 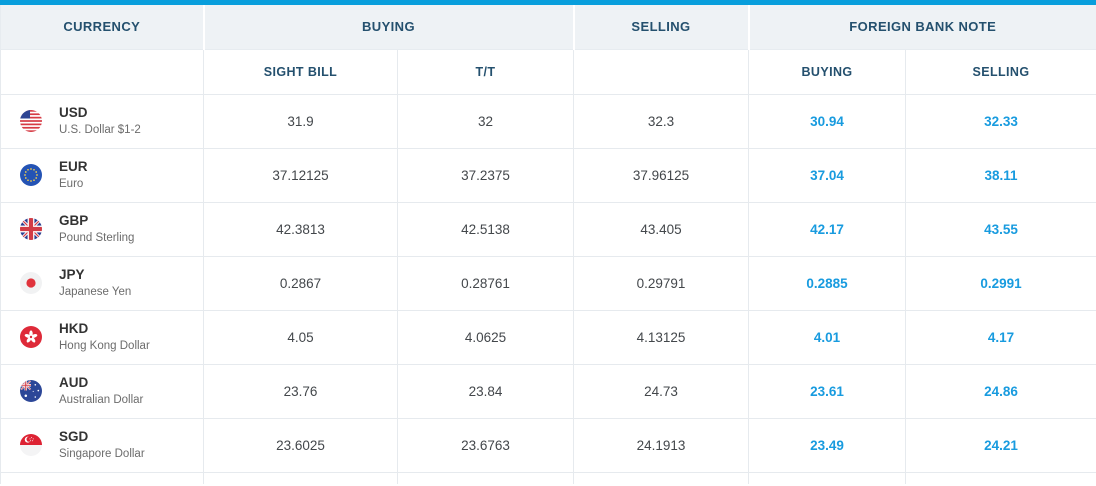 I want to click on currency-name: Hong Kong Dollar, so click(x=104, y=345).